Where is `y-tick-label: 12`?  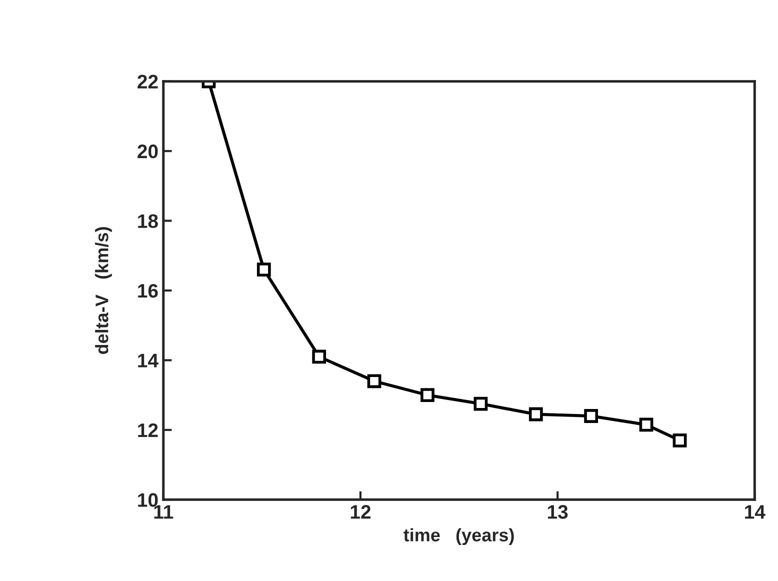 y-tick-label: 12 is located at coordinates (148, 430).